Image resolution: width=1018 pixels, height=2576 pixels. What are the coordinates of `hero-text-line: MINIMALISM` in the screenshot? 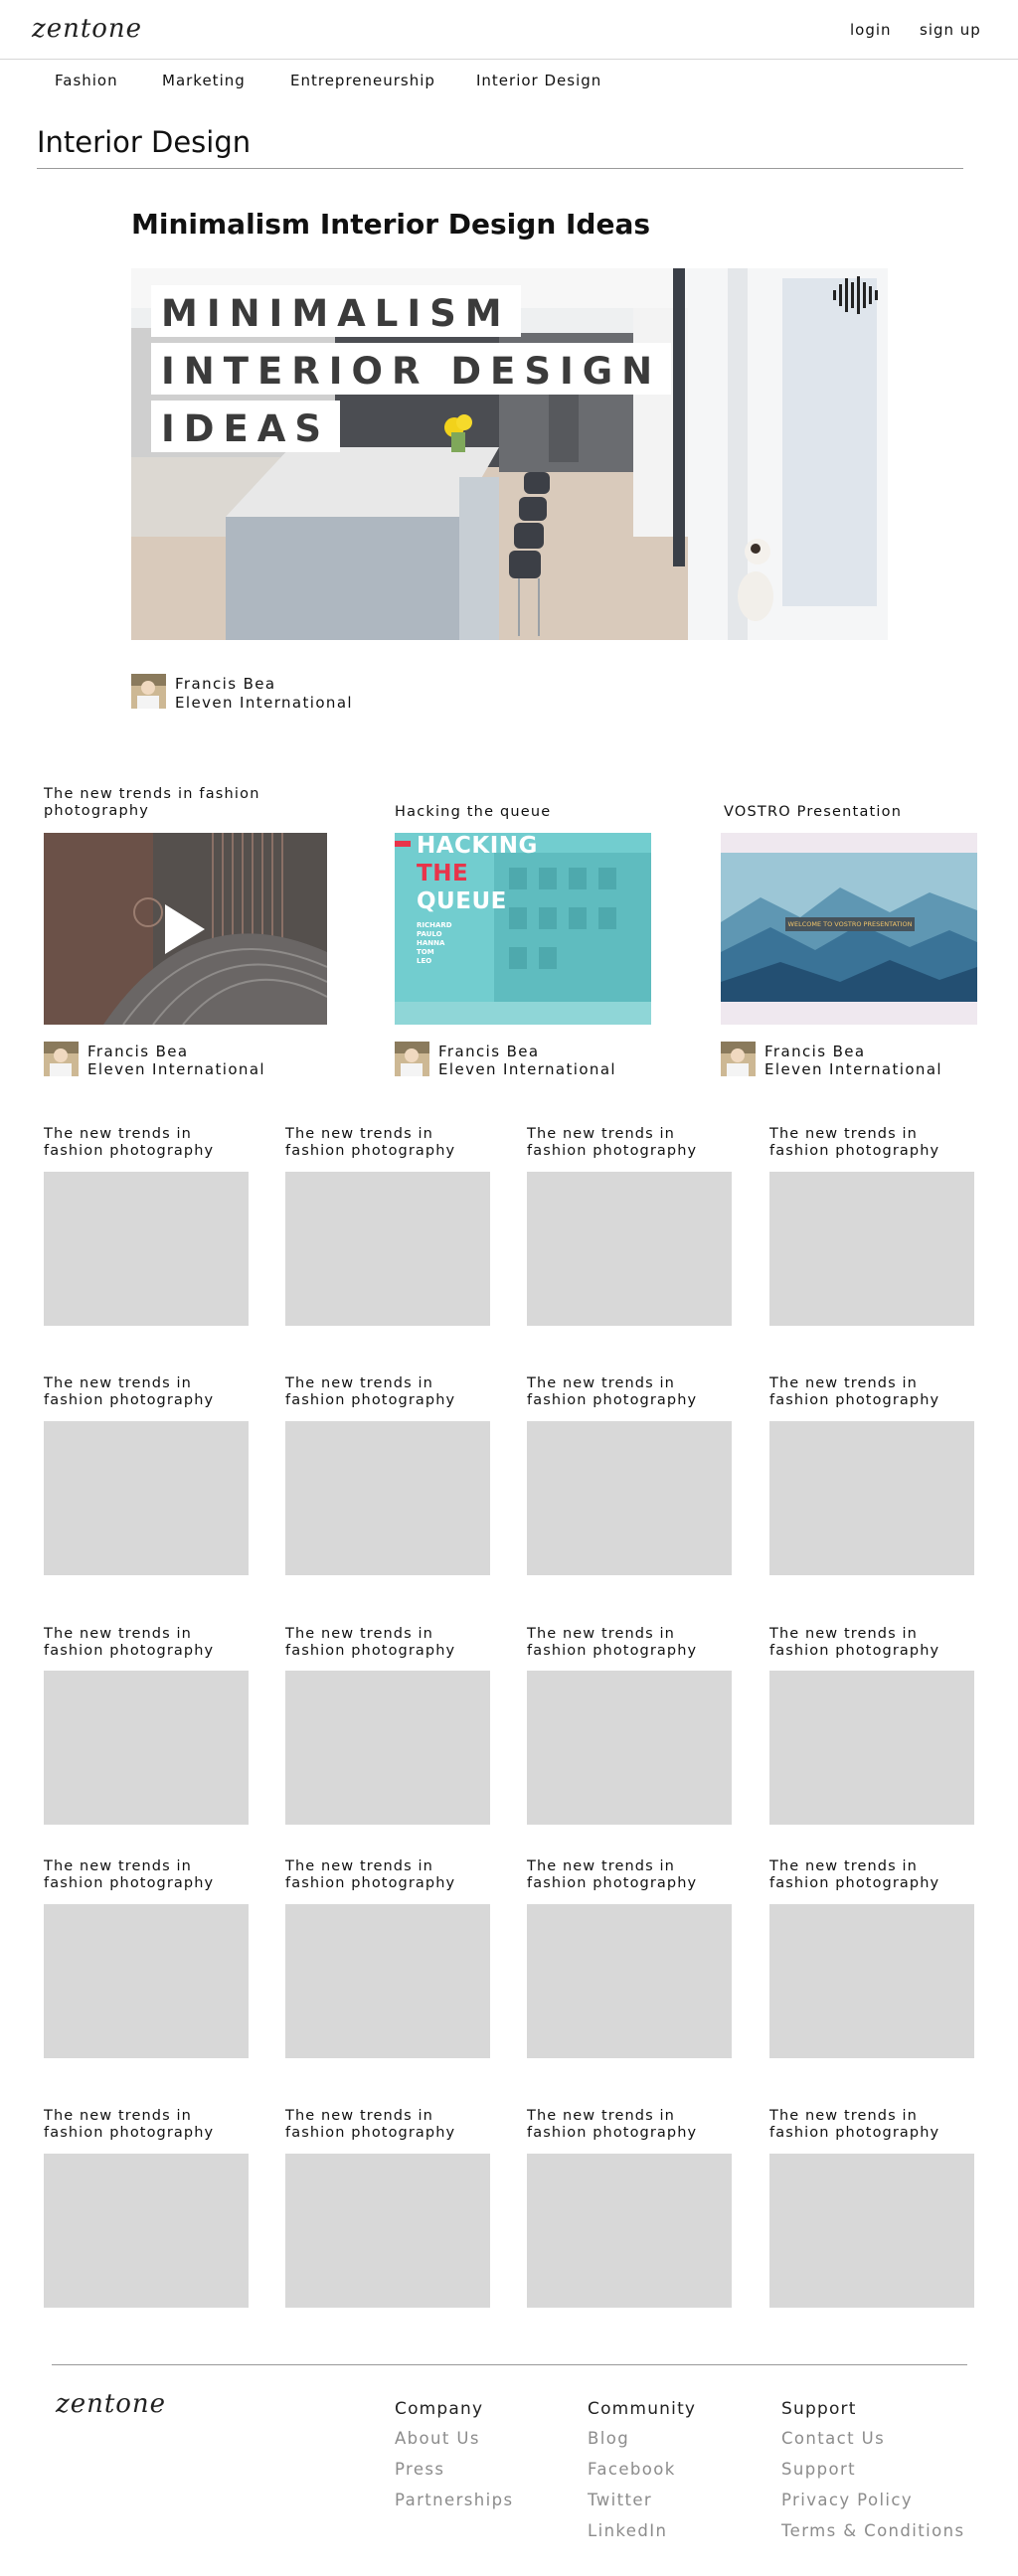 It's located at (336, 311).